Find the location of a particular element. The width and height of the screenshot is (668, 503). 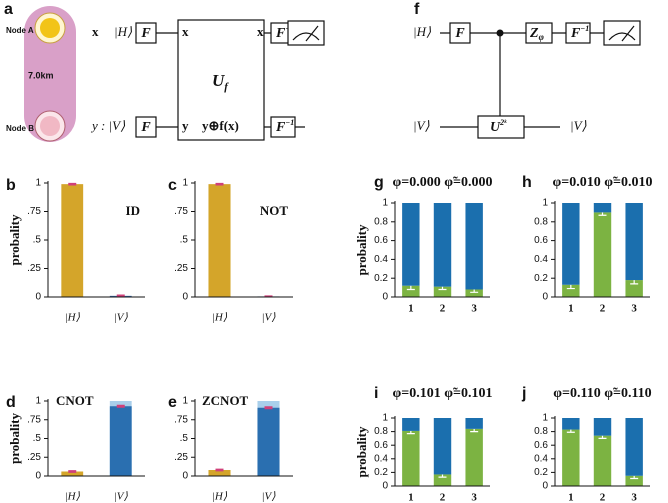

panel-label: j is located at coordinates (523, 393).